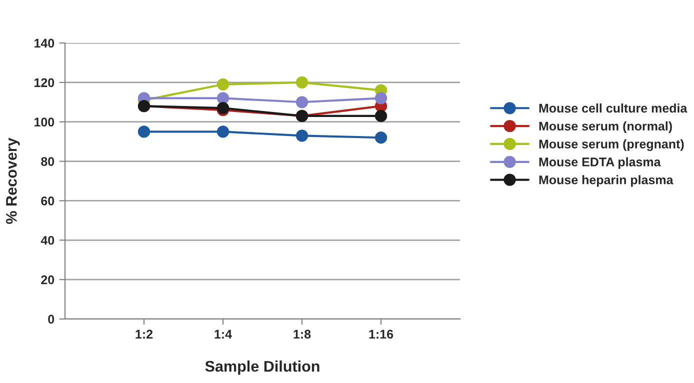 The width and height of the screenshot is (694, 383). I want to click on x-tick-label: 1:2, so click(144, 334).